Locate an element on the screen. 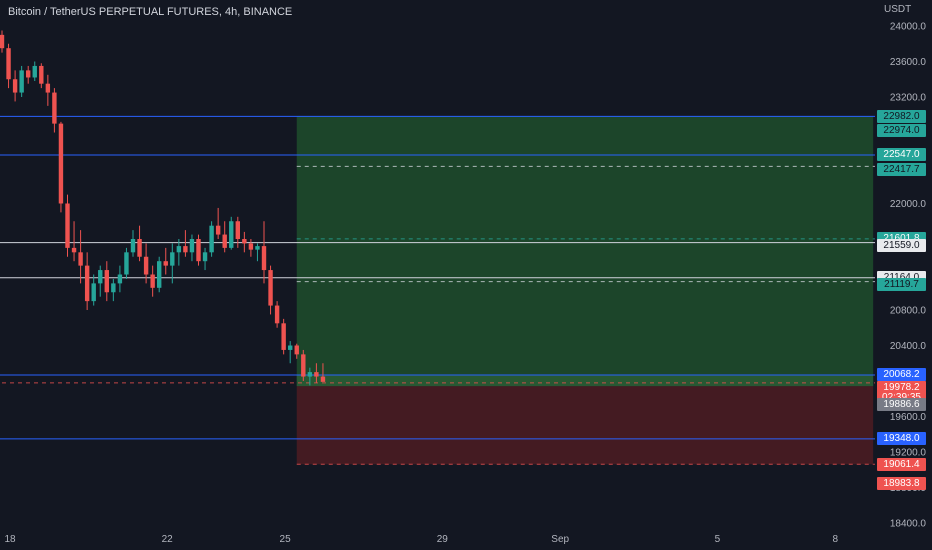 The width and height of the screenshot is (932, 550). price-label: 22982.0 is located at coordinates (901, 116).